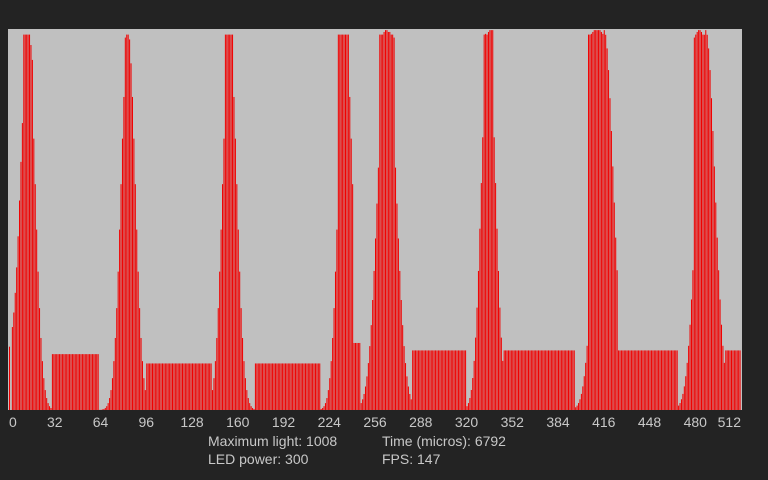 Image resolution: width=768 pixels, height=480 pixels. Describe the element at coordinates (55, 422) in the screenshot. I see `x-tick-label: 32` at that location.